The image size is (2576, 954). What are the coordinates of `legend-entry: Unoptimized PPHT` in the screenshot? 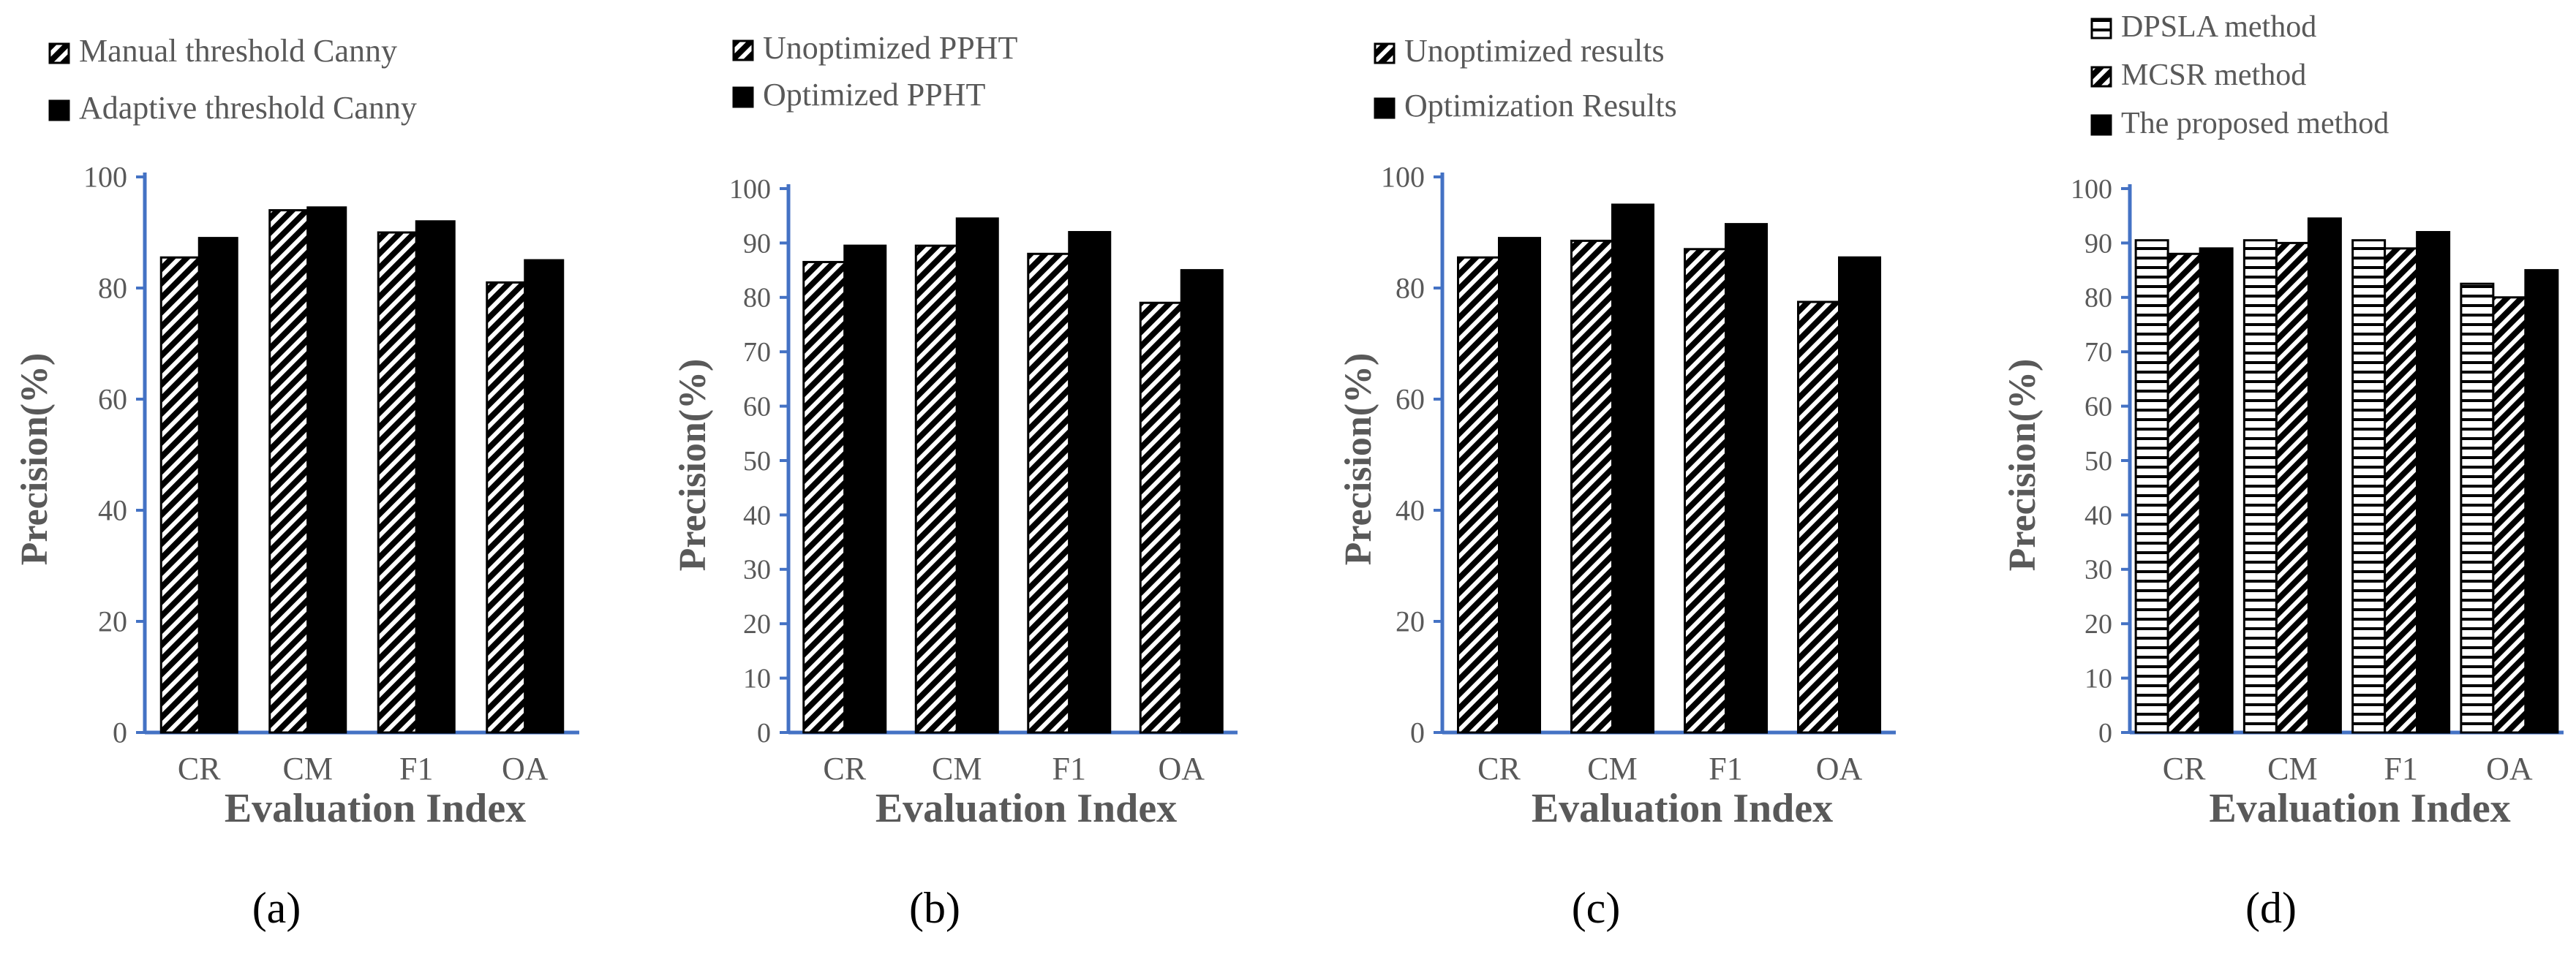 It's located at (890, 48).